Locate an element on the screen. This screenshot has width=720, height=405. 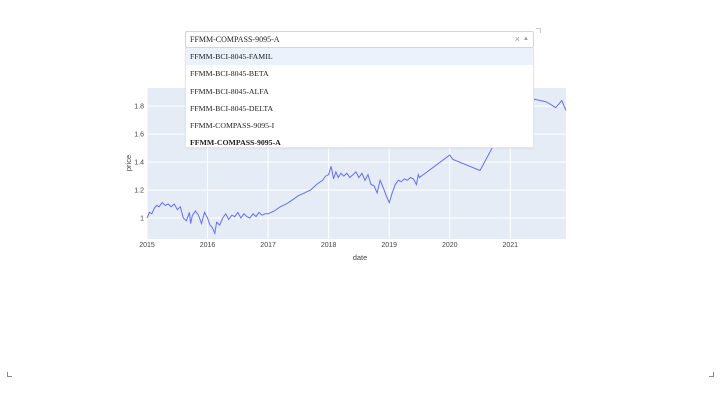
dropdown-option: FFMM-BCI-8045-FAMIL is located at coordinates (359, 57).